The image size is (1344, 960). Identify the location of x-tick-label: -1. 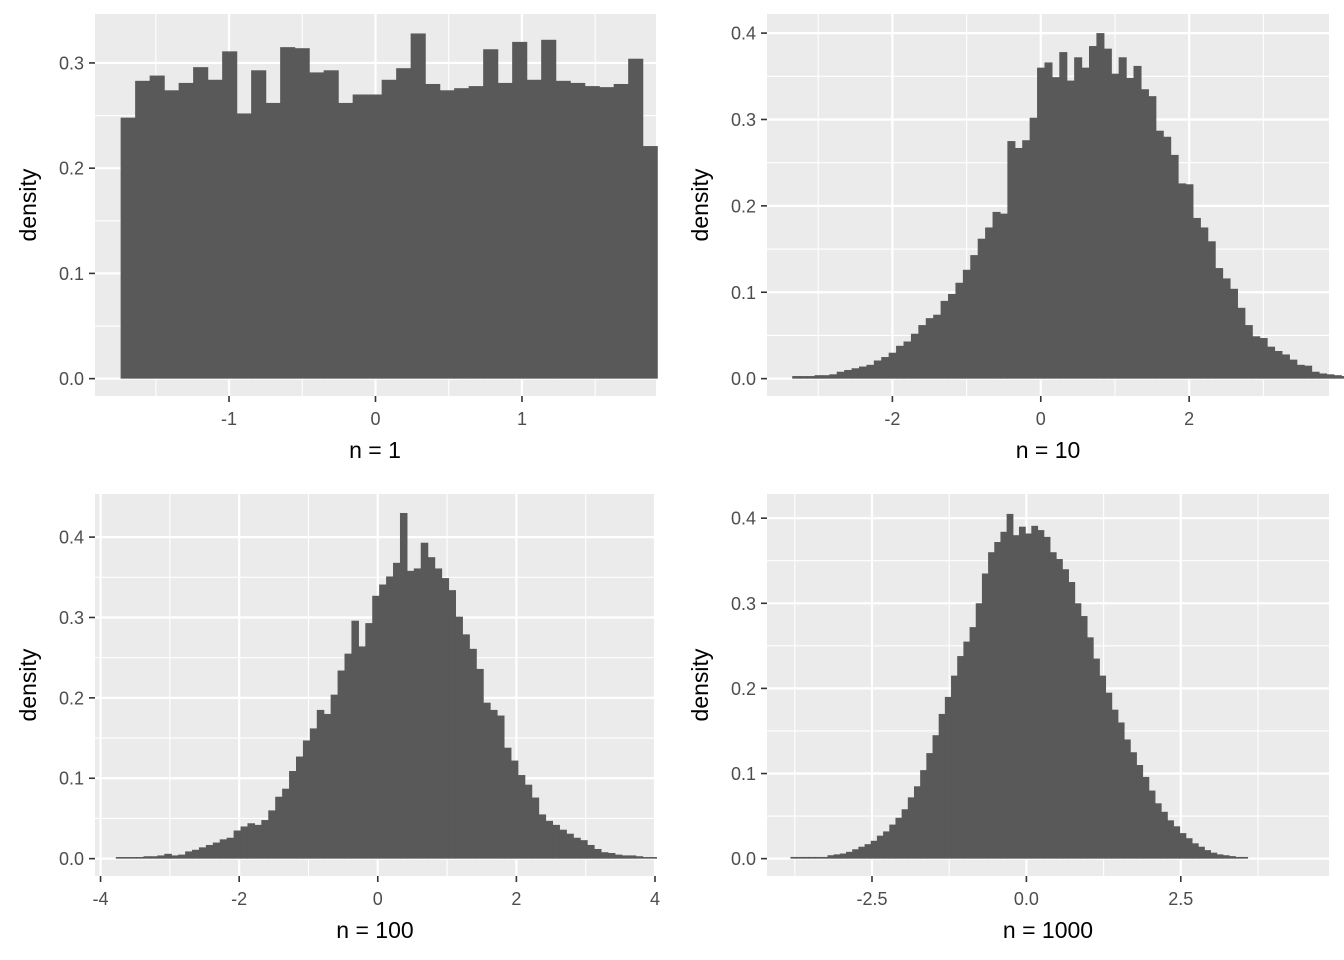
(229, 419).